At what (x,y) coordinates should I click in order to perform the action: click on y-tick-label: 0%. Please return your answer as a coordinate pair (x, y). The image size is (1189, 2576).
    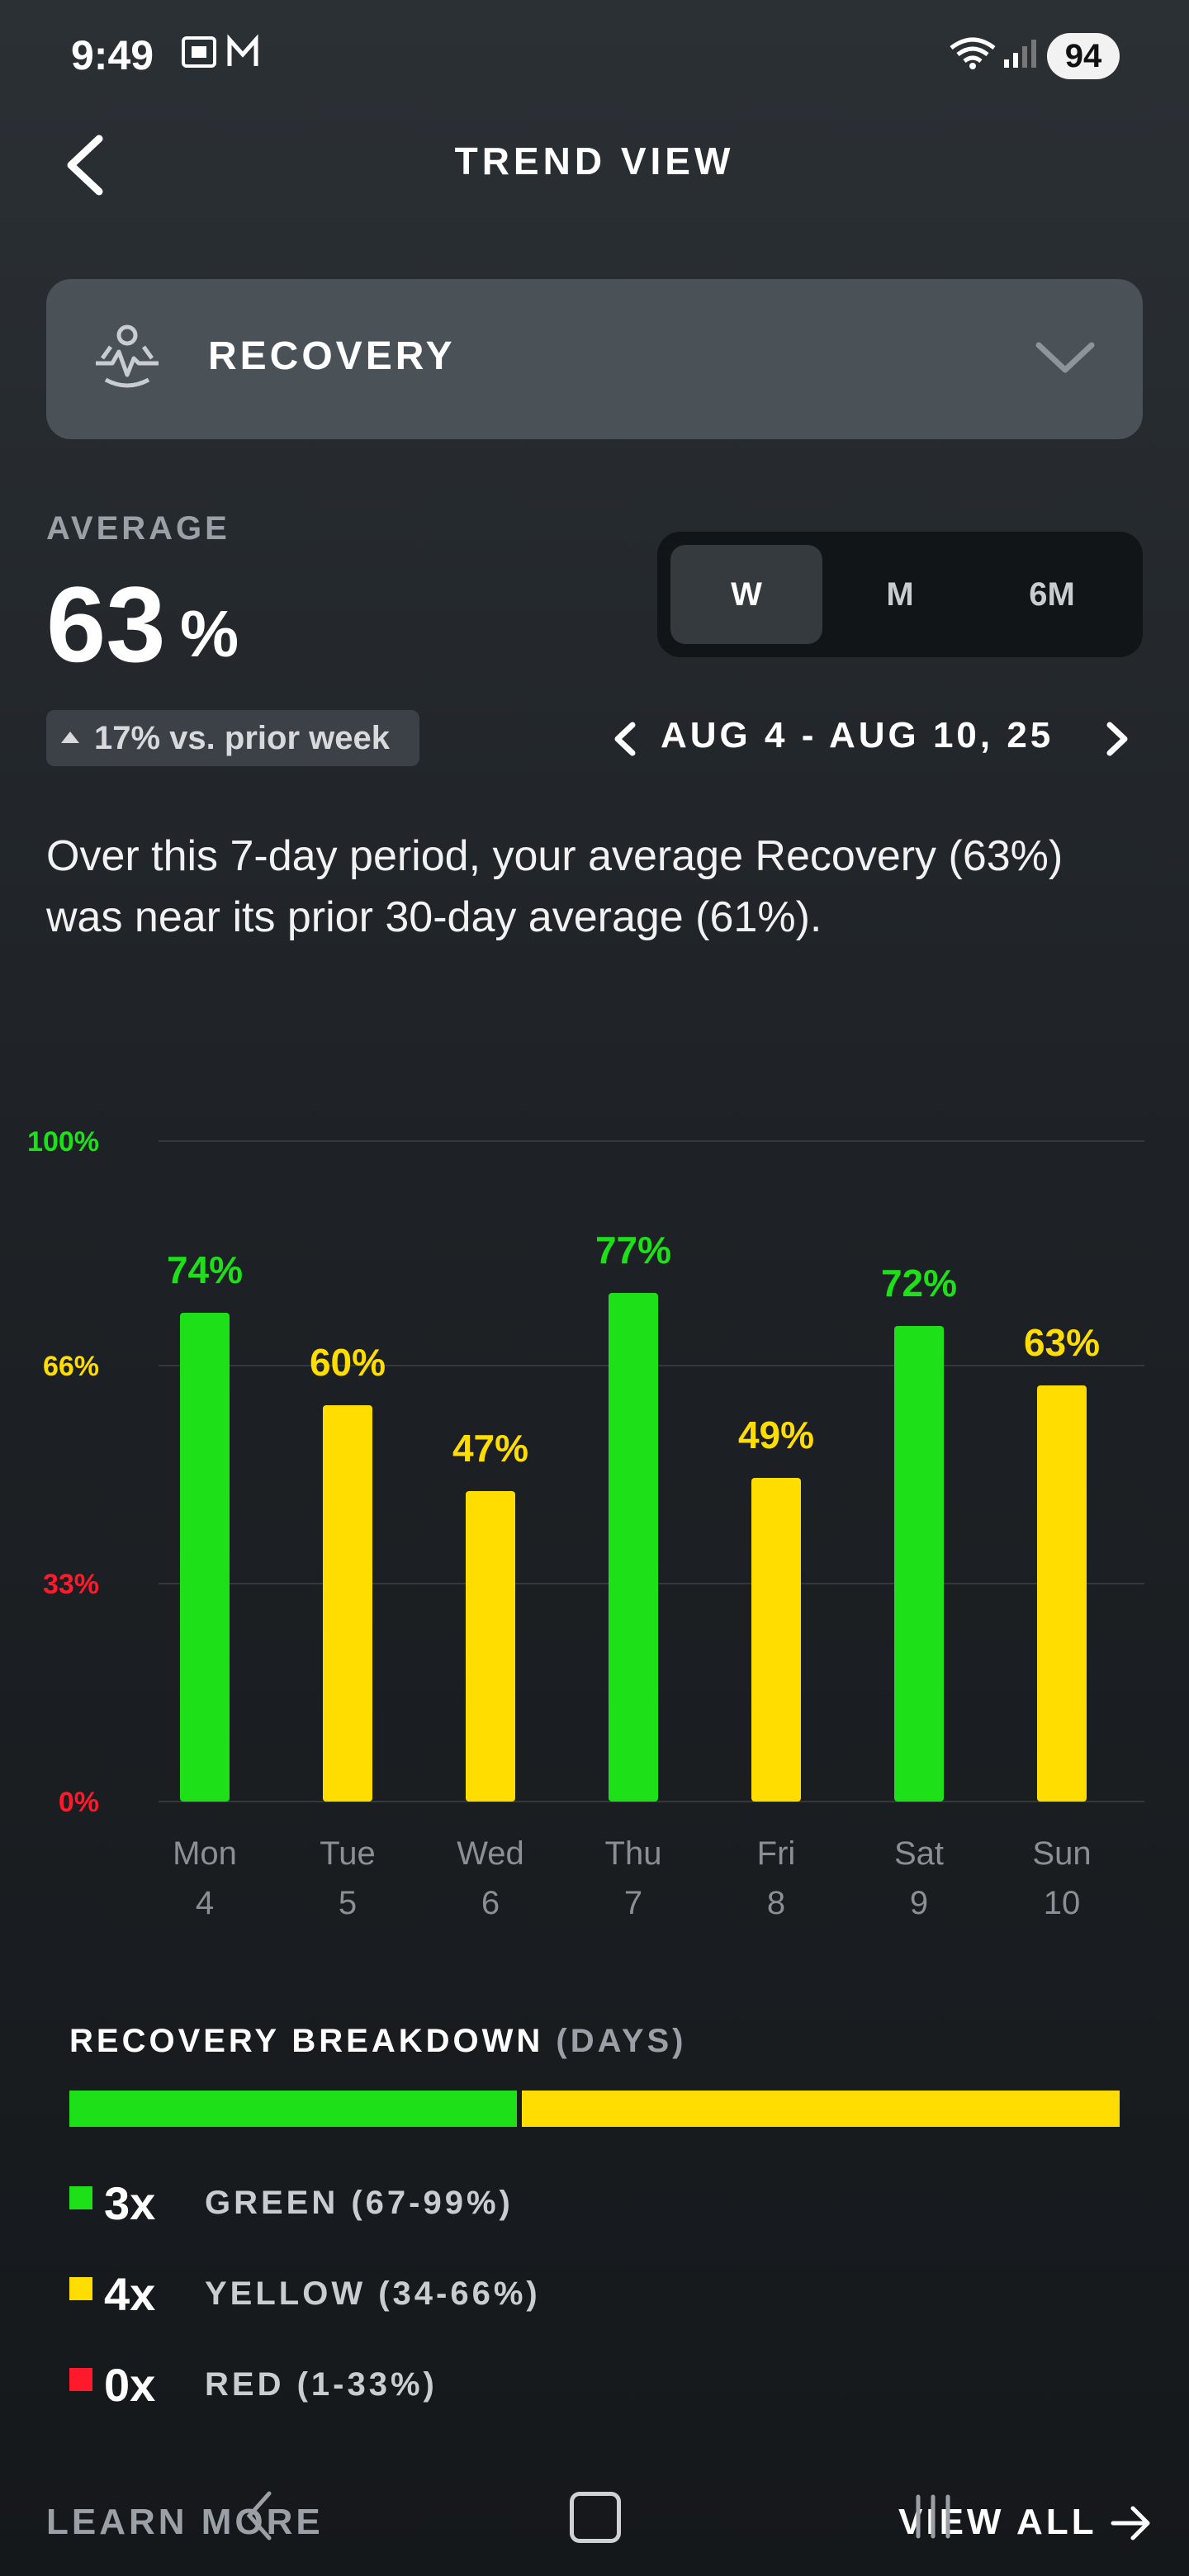
    Looking at the image, I should click on (79, 1802).